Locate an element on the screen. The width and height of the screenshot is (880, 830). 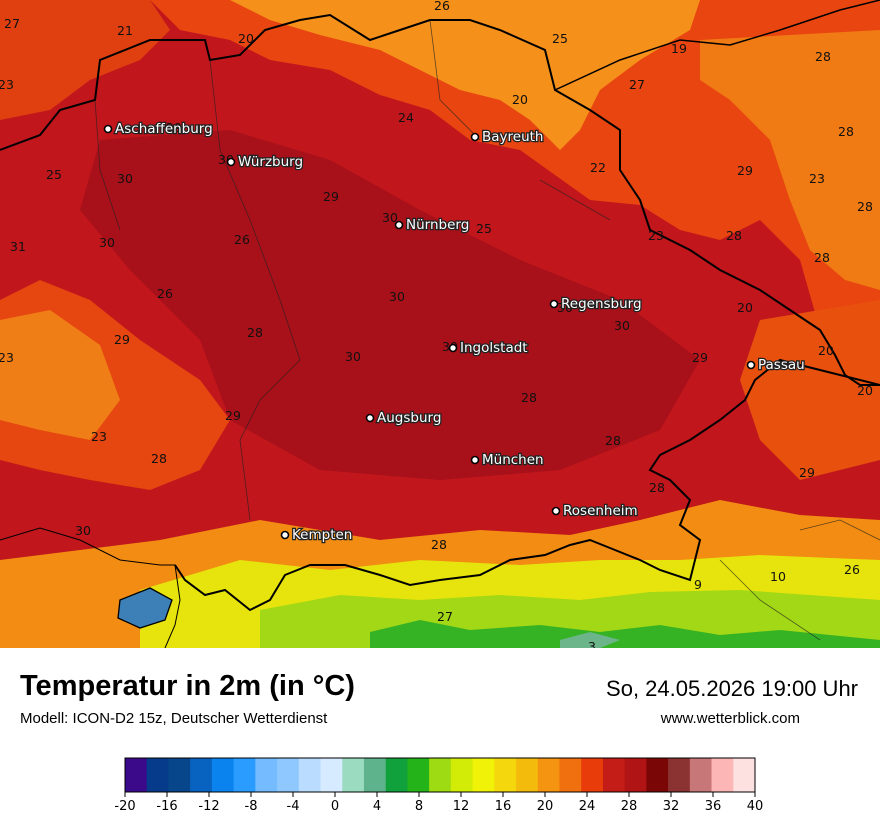
city-w-rzburg: Würzburg is located at coordinates (265, 162).